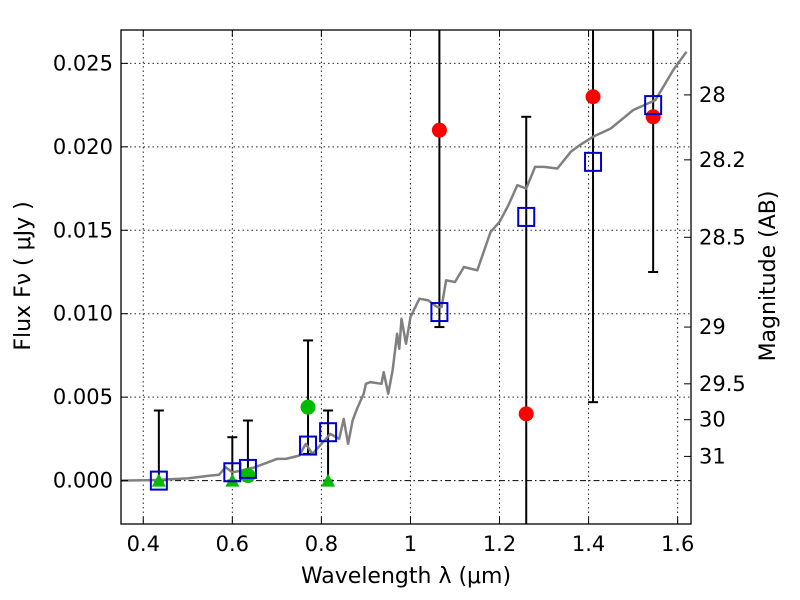 Image resolution: width=800 pixels, height=600 pixels. I want to click on x-tick-label: 1, so click(410, 544).